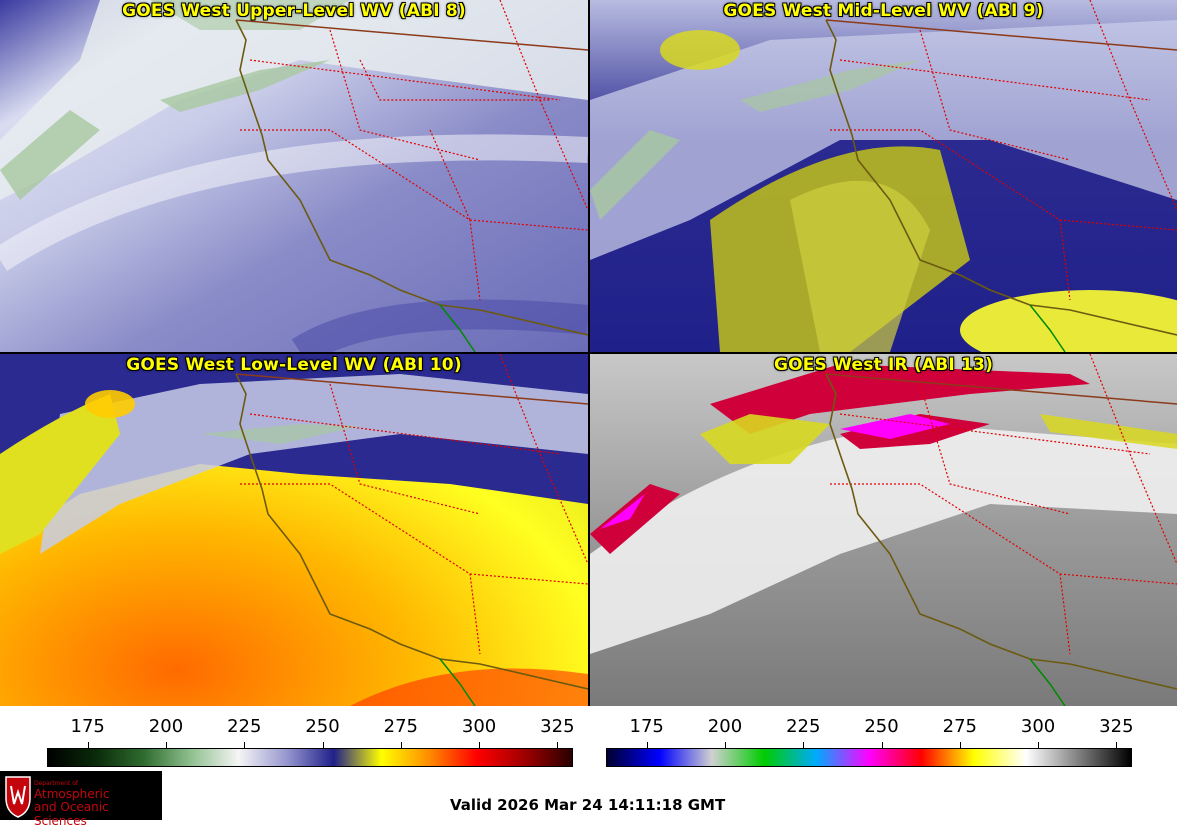  What do you see at coordinates (557, 726) in the screenshot?
I see `wv-colorbar-tick-label: 325` at bounding box center [557, 726].